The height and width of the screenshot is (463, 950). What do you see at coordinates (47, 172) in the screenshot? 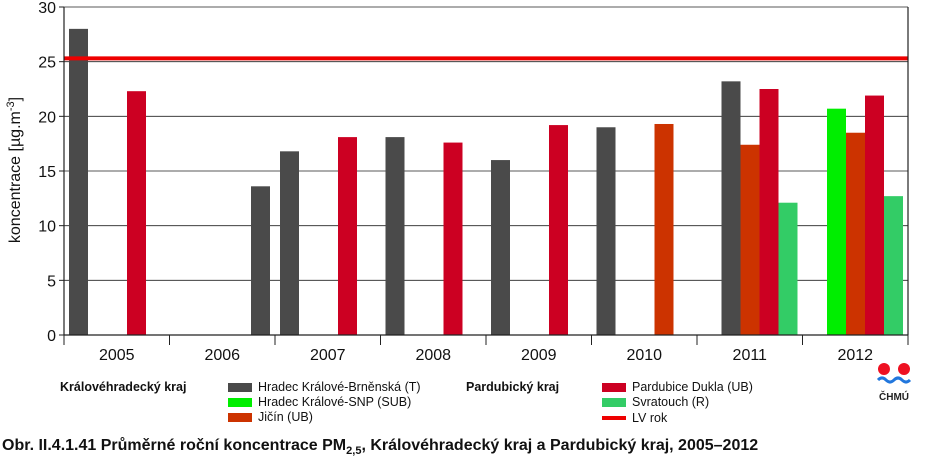
I see `y-tick-label-15: 15` at bounding box center [47, 172].